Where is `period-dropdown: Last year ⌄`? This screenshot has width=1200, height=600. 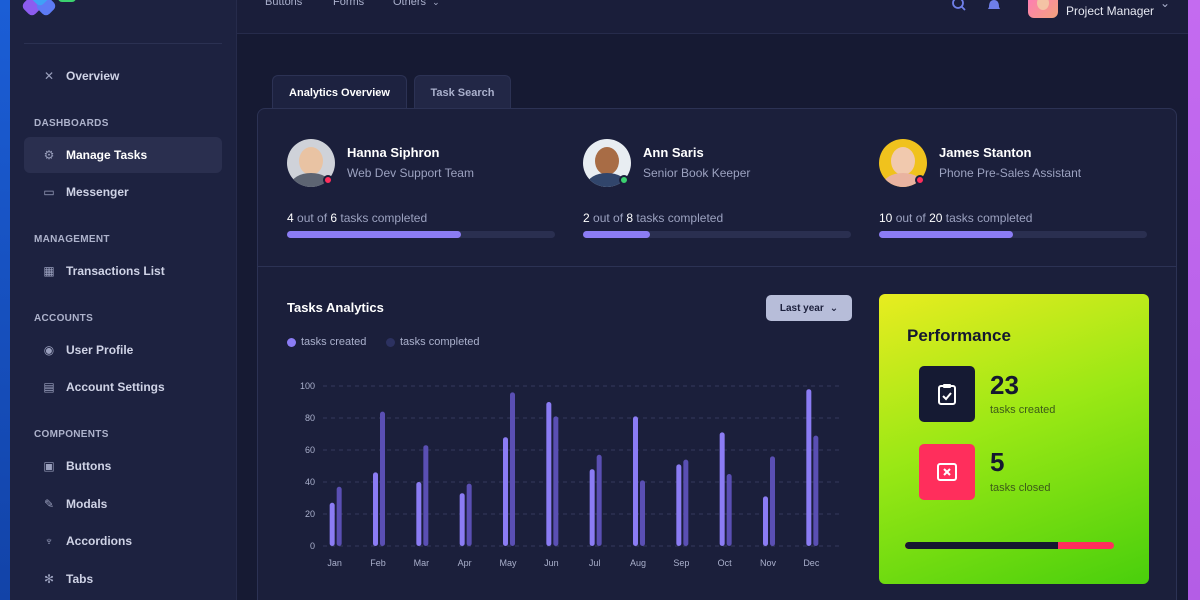
period-dropdown: Last year ⌄ is located at coordinates (809, 308).